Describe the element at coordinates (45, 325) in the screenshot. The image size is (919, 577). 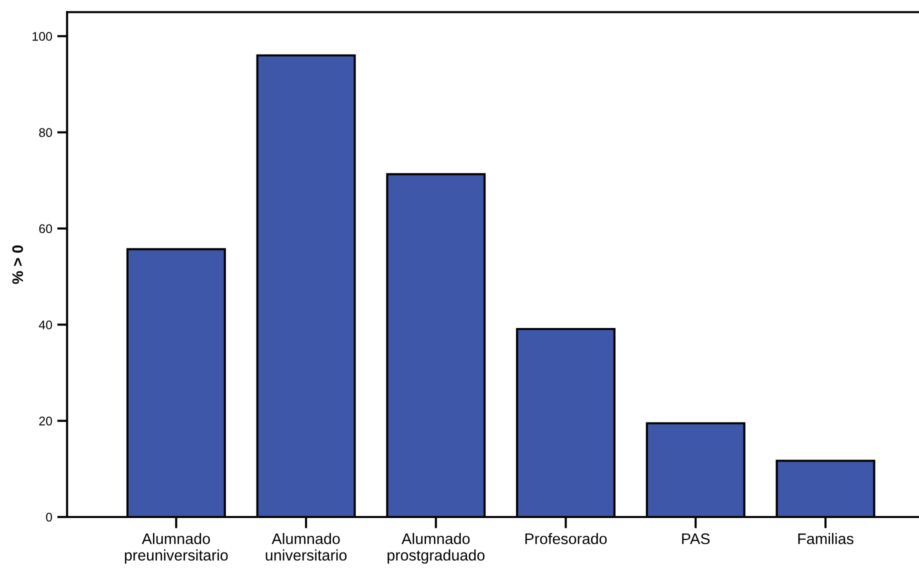
I see `y-tick-label: 40` at that location.